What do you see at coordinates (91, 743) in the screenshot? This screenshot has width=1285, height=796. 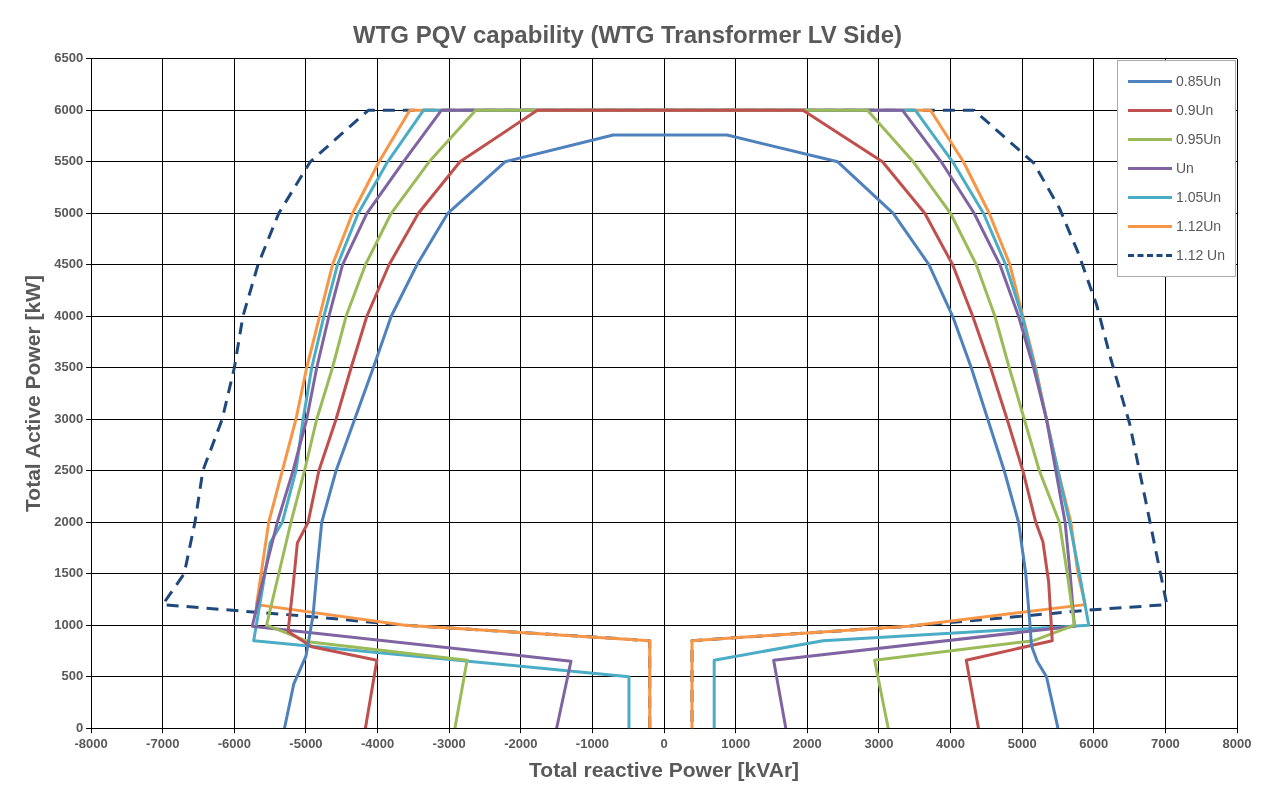 I see `x-tick-label: -8000` at bounding box center [91, 743].